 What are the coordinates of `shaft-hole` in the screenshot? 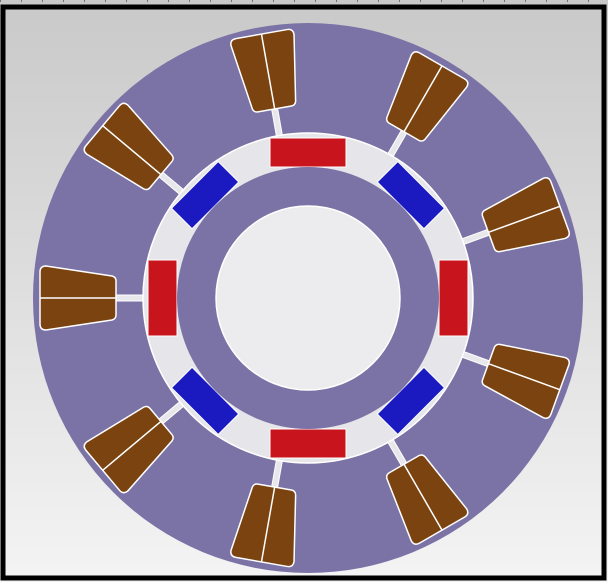 It's located at (308, 298).